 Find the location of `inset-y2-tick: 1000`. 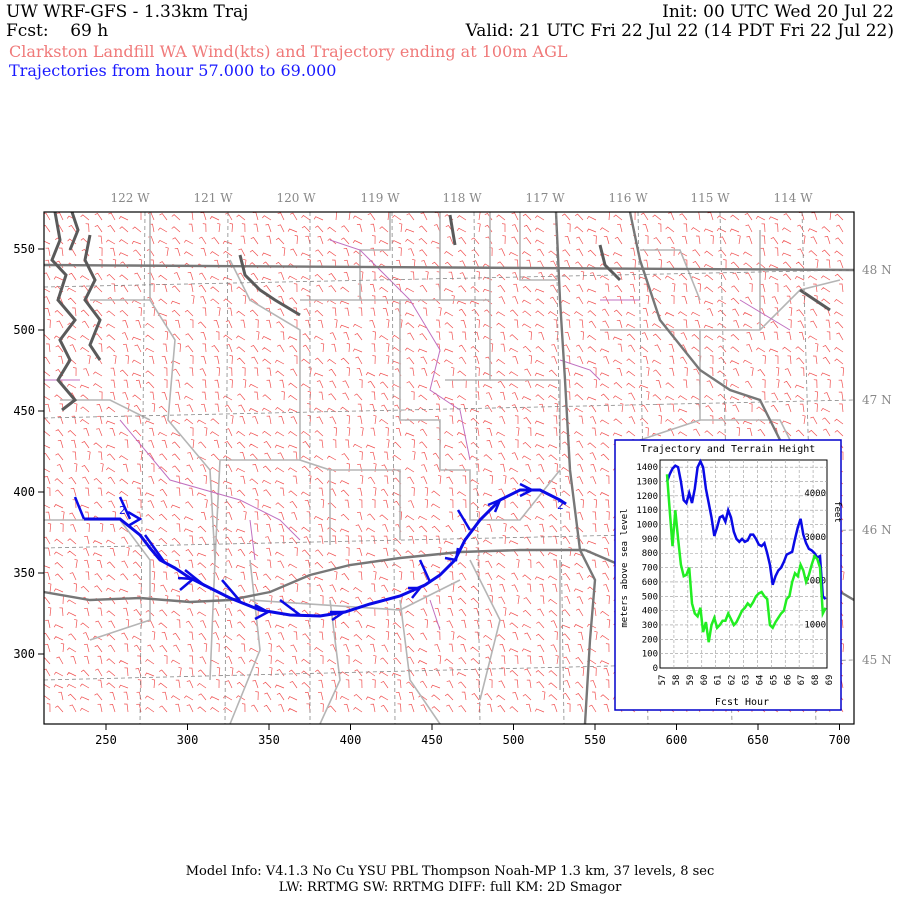

inset-y2-tick: 1000 is located at coordinates (815, 625).